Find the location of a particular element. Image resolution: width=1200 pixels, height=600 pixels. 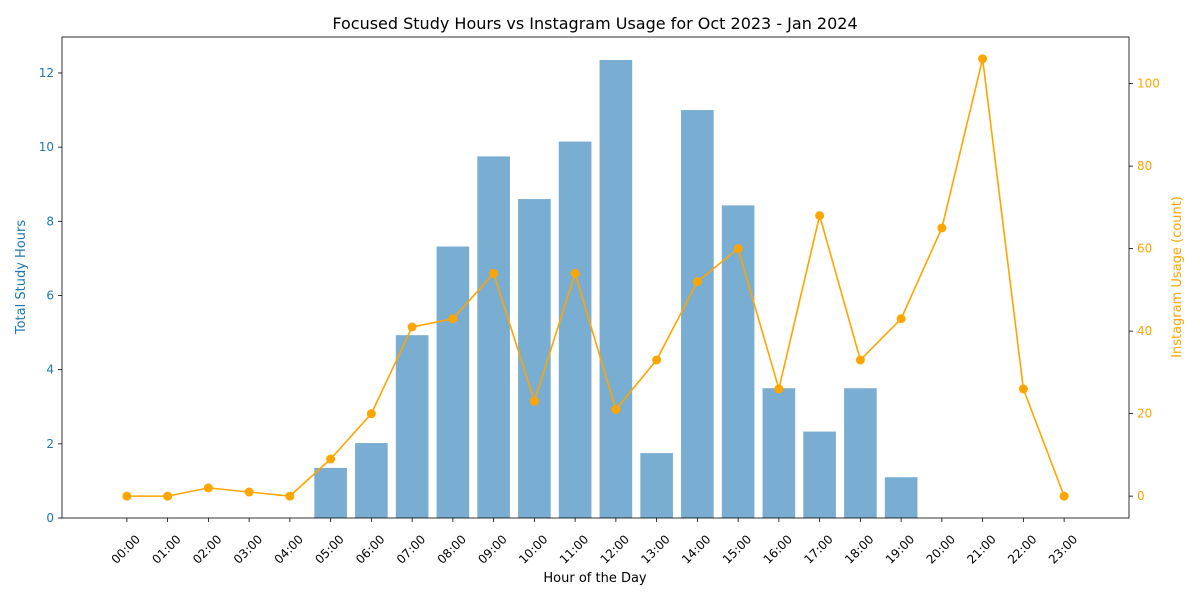

x-tick-label: 20:00 is located at coordinates (941, 549).